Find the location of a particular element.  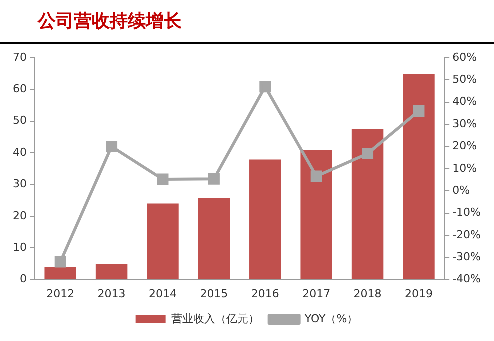

legend-label: 营业收入（亿元） is located at coordinates (215, 319).